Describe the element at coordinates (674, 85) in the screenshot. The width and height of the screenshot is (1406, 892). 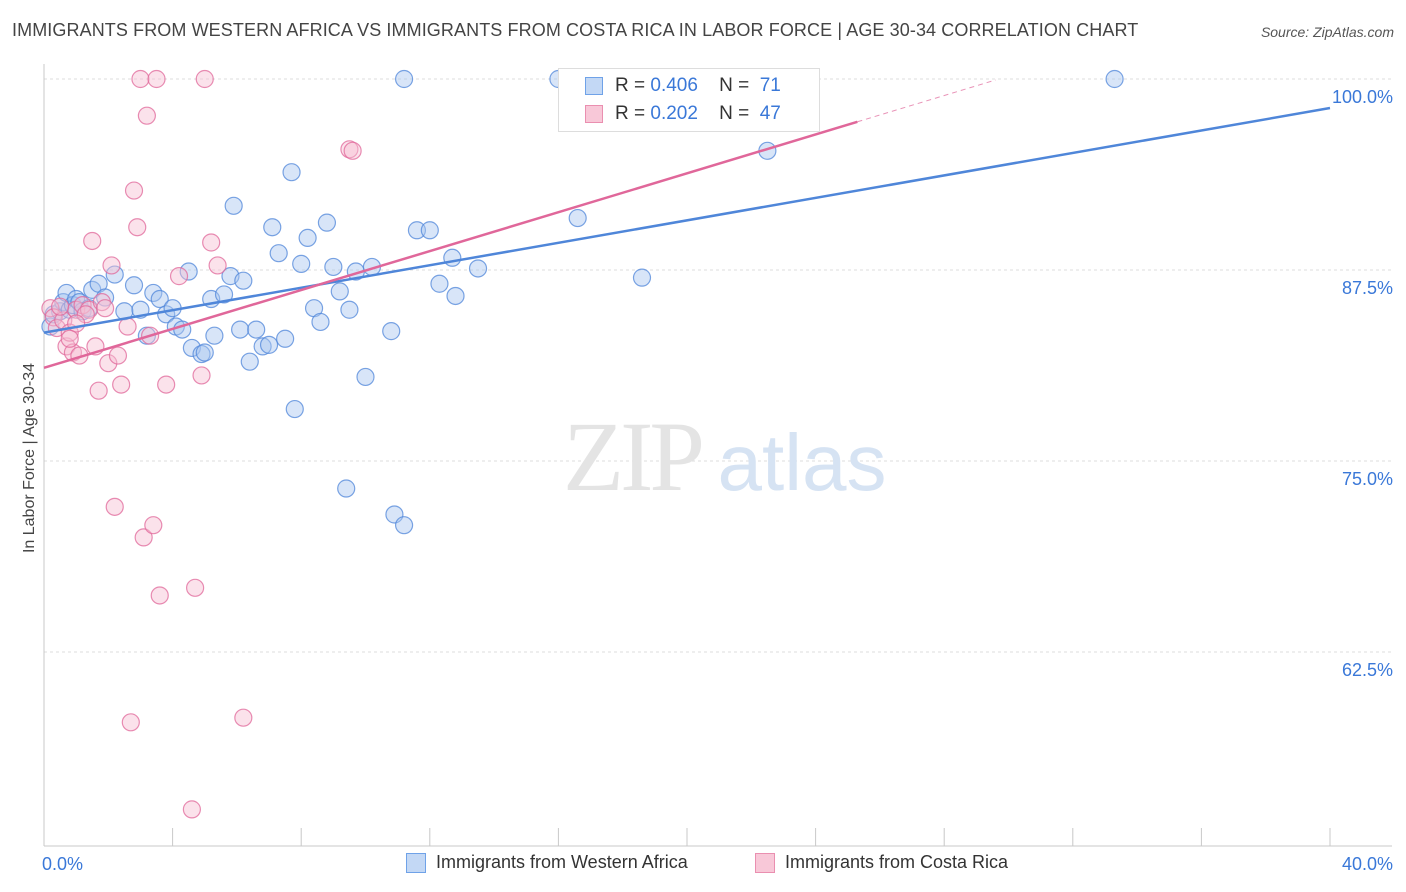
I see `legend-r-value: 0.406` at that location.